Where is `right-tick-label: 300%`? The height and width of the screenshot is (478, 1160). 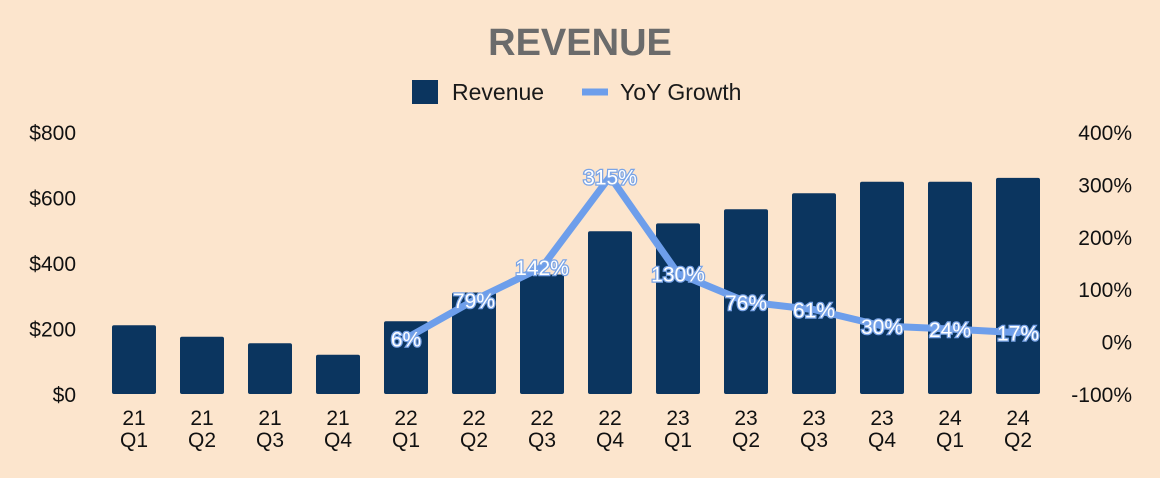 right-tick-label: 300% is located at coordinates (1105, 185).